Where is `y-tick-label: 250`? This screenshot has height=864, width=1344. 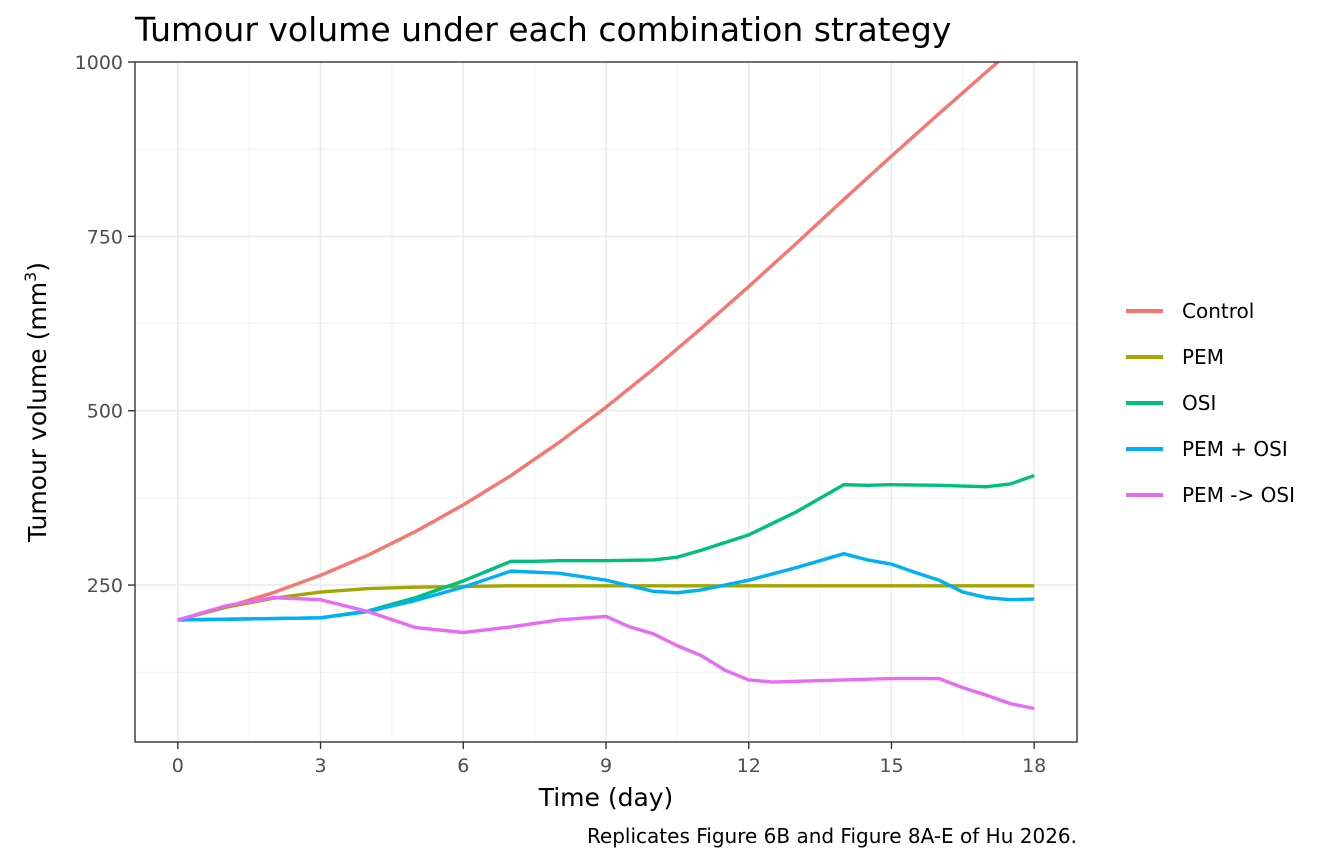
y-tick-label: 250 is located at coordinates (105, 586).